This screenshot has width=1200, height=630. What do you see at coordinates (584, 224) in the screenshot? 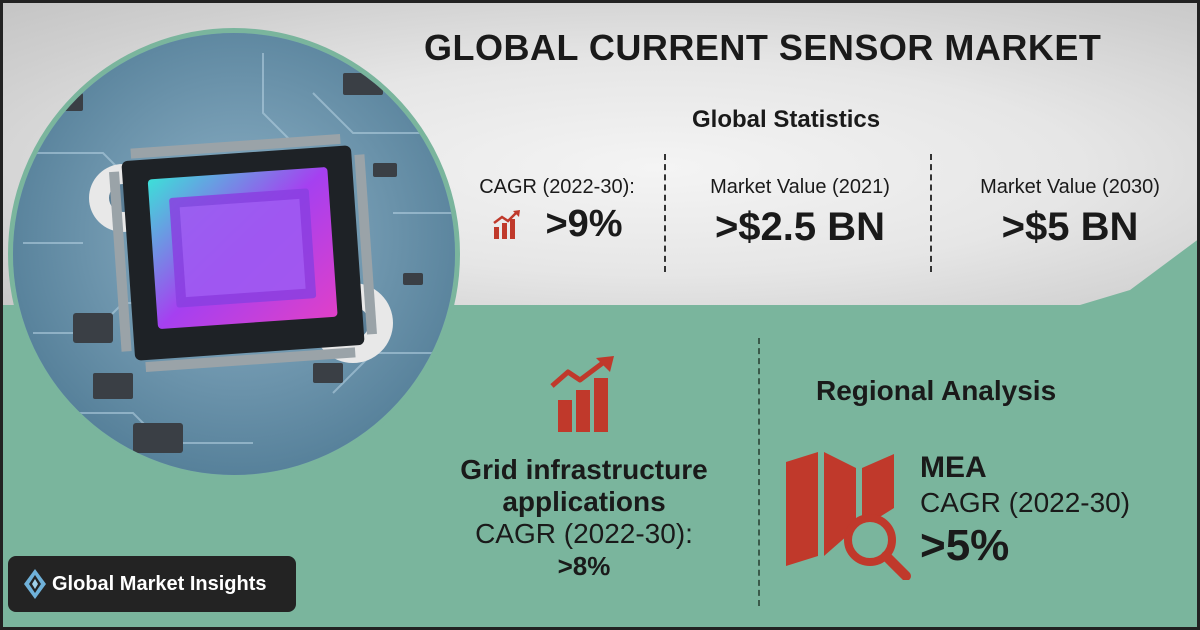
I see `stat-cagr-value: >9%` at bounding box center [584, 224].